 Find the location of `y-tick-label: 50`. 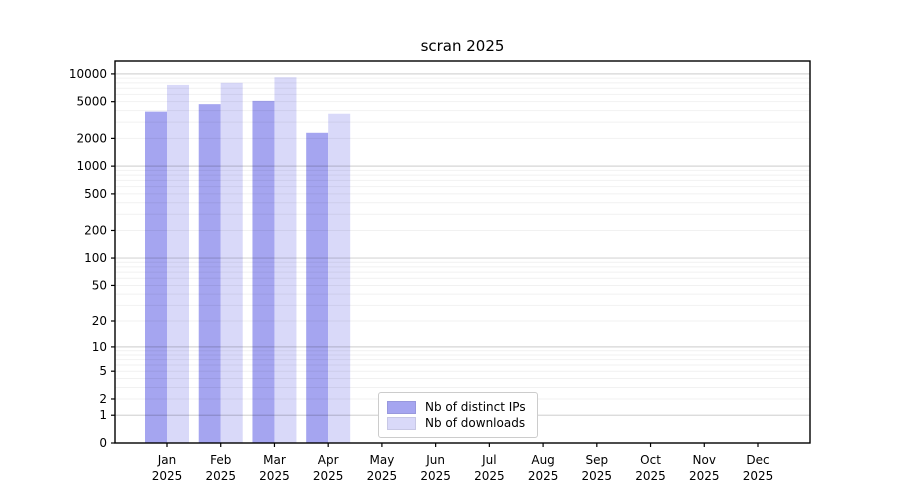

y-tick-label: 50 is located at coordinates (99, 285).